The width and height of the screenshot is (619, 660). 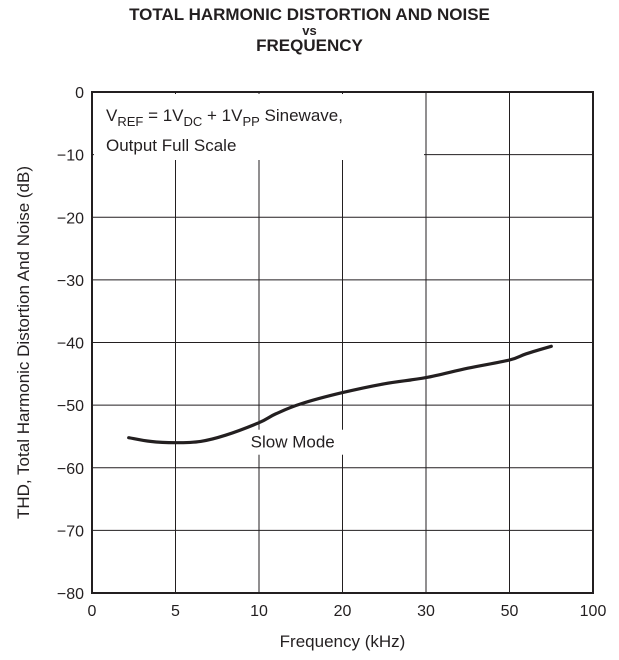 What do you see at coordinates (250, 121) in the screenshot?
I see `annotation-sub-pp: PP` at bounding box center [250, 121].